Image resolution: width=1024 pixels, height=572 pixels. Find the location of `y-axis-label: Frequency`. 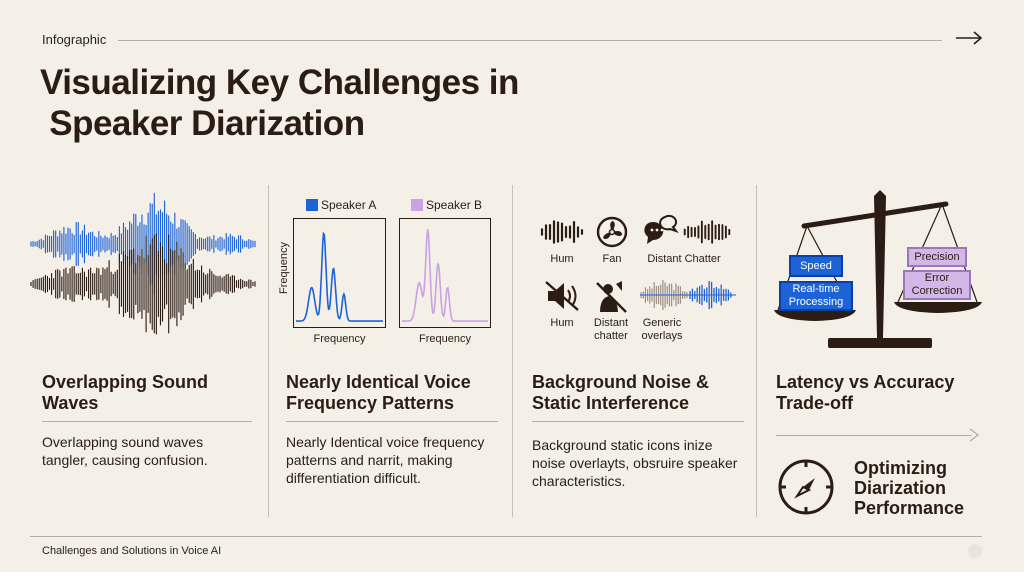

y-axis-label: Frequency is located at coordinates (284, 268).